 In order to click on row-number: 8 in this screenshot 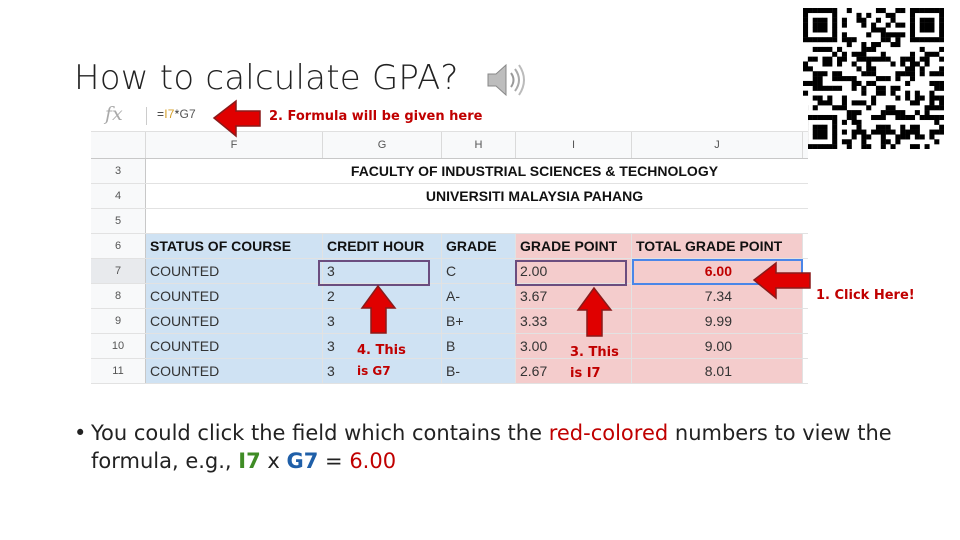, I will do `click(118, 296)`.